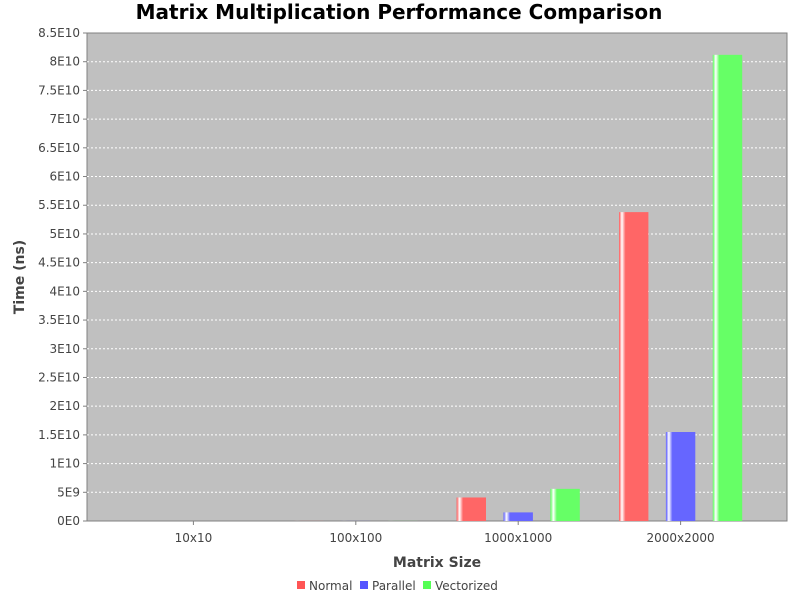 The height and width of the screenshot is (597, 798). Describe the element at coordinates (59, 263) in the screenshot. I see `y-tick-label: 4.5E10` at that location.